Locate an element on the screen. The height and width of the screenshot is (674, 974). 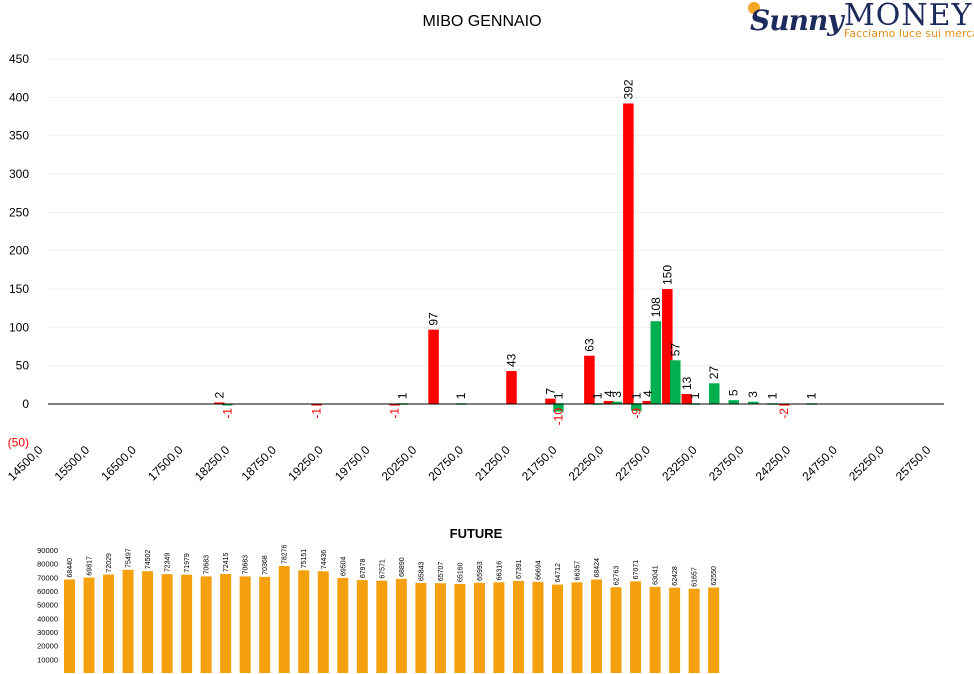
future-y-tick-label: 70000 is located at coordinates (47, 577).